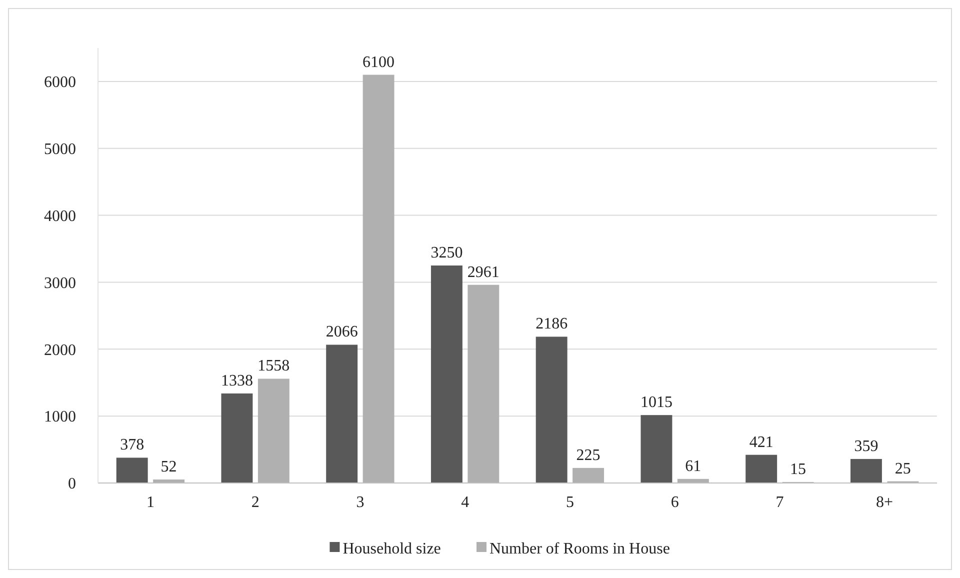 Image resolution: width=960 pixels, height=578 pixels. What do you see at coordinates (60, 149) in the screenshot?
I see `y-tick-label: 5000` at bounding box center [60, 149].